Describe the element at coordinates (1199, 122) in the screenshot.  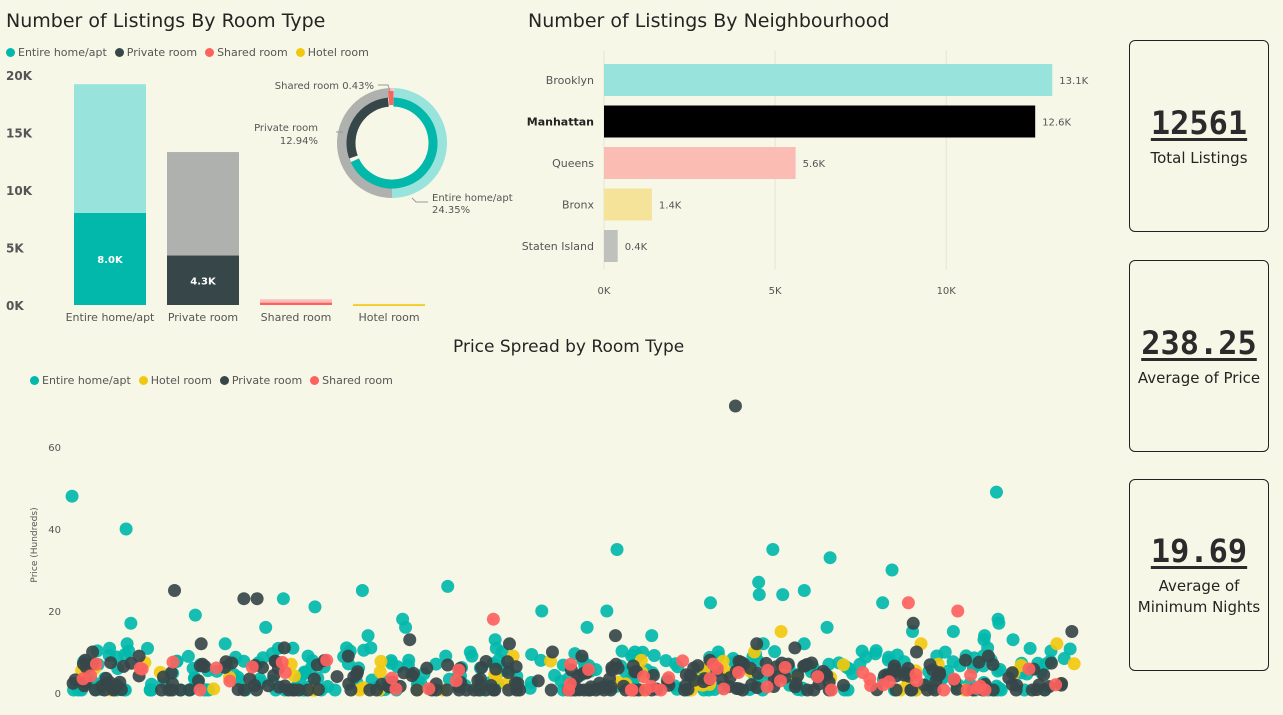
I see `kpi-value: 12561` at that location.